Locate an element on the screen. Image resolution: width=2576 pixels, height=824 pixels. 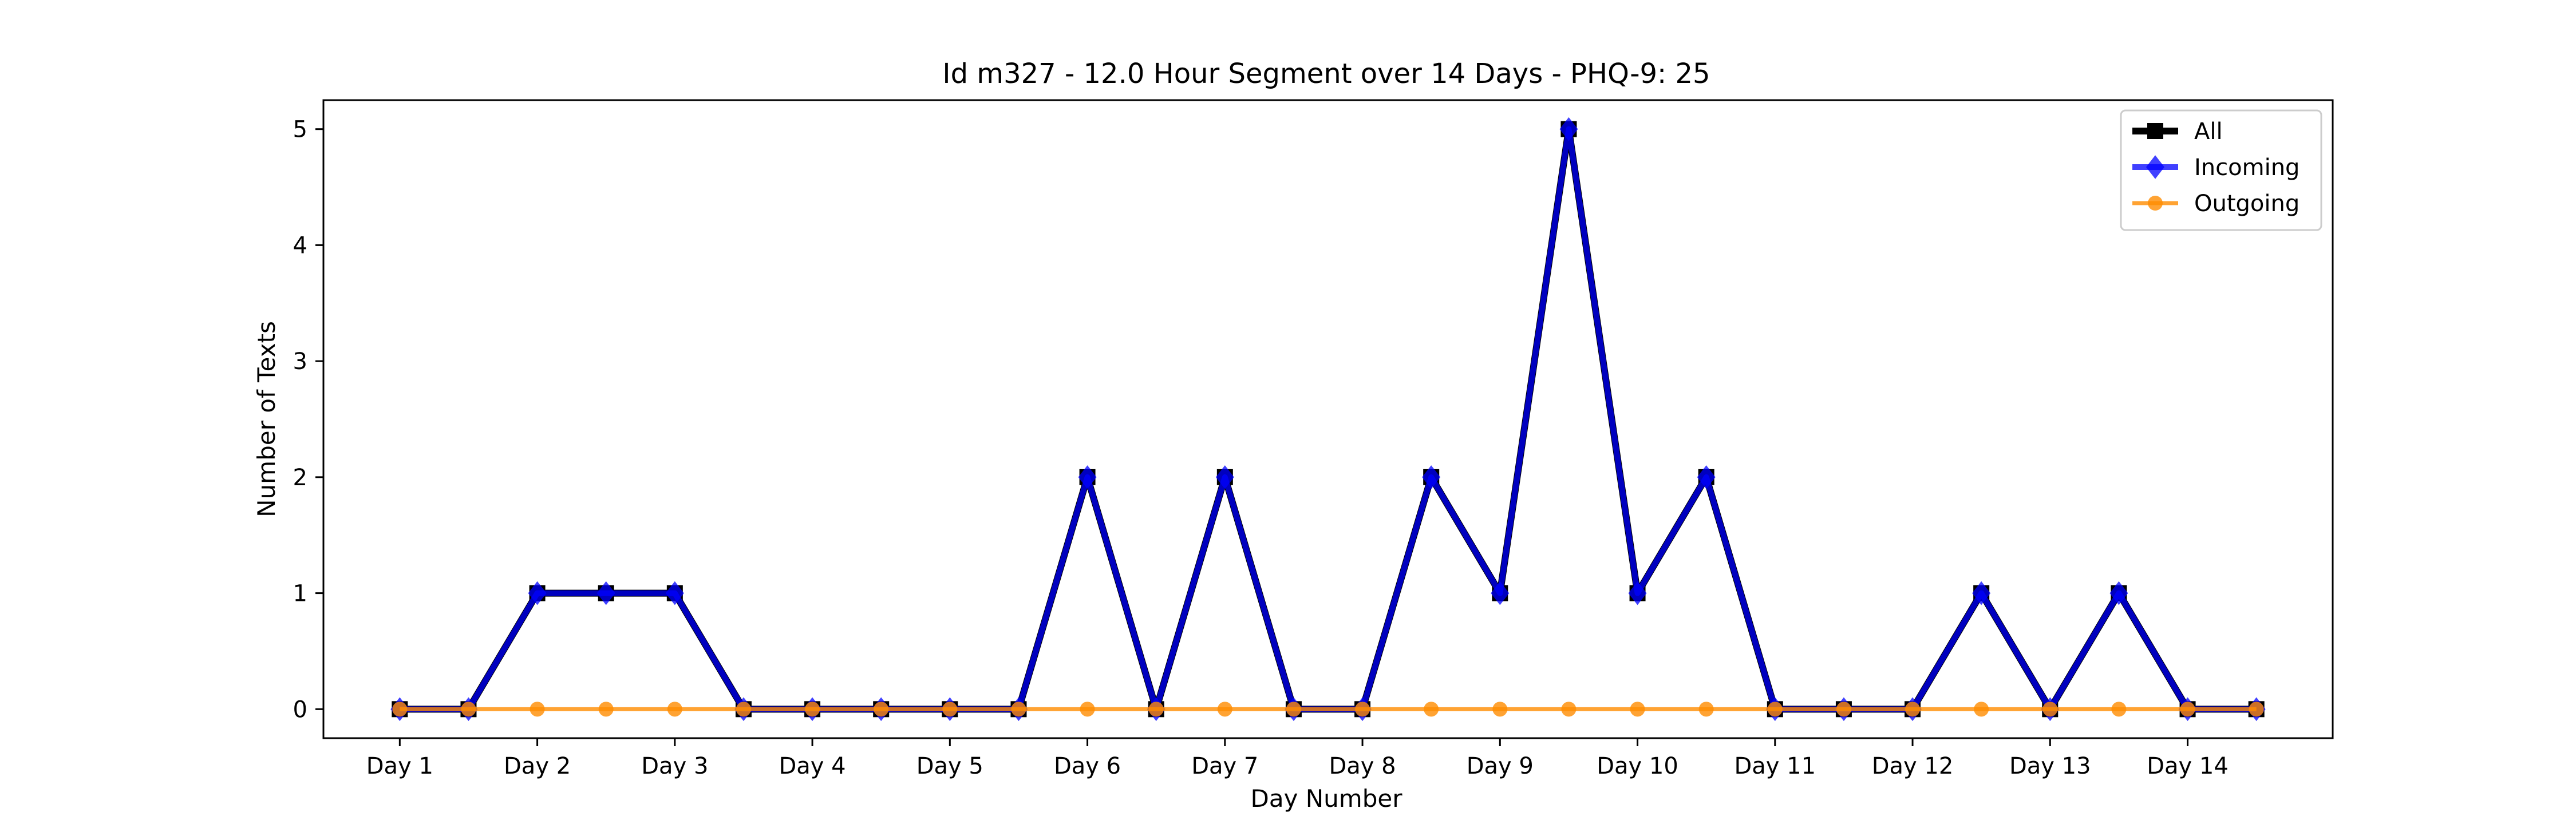
x-axis-label: Day Number is located at coordinates (1326, 799).